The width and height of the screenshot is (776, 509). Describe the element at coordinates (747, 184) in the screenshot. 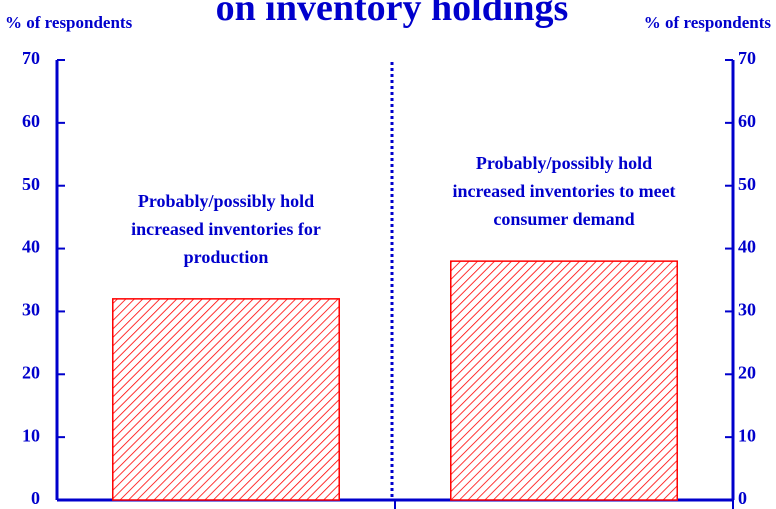

I see `y2-tick-label: 50` at that location.